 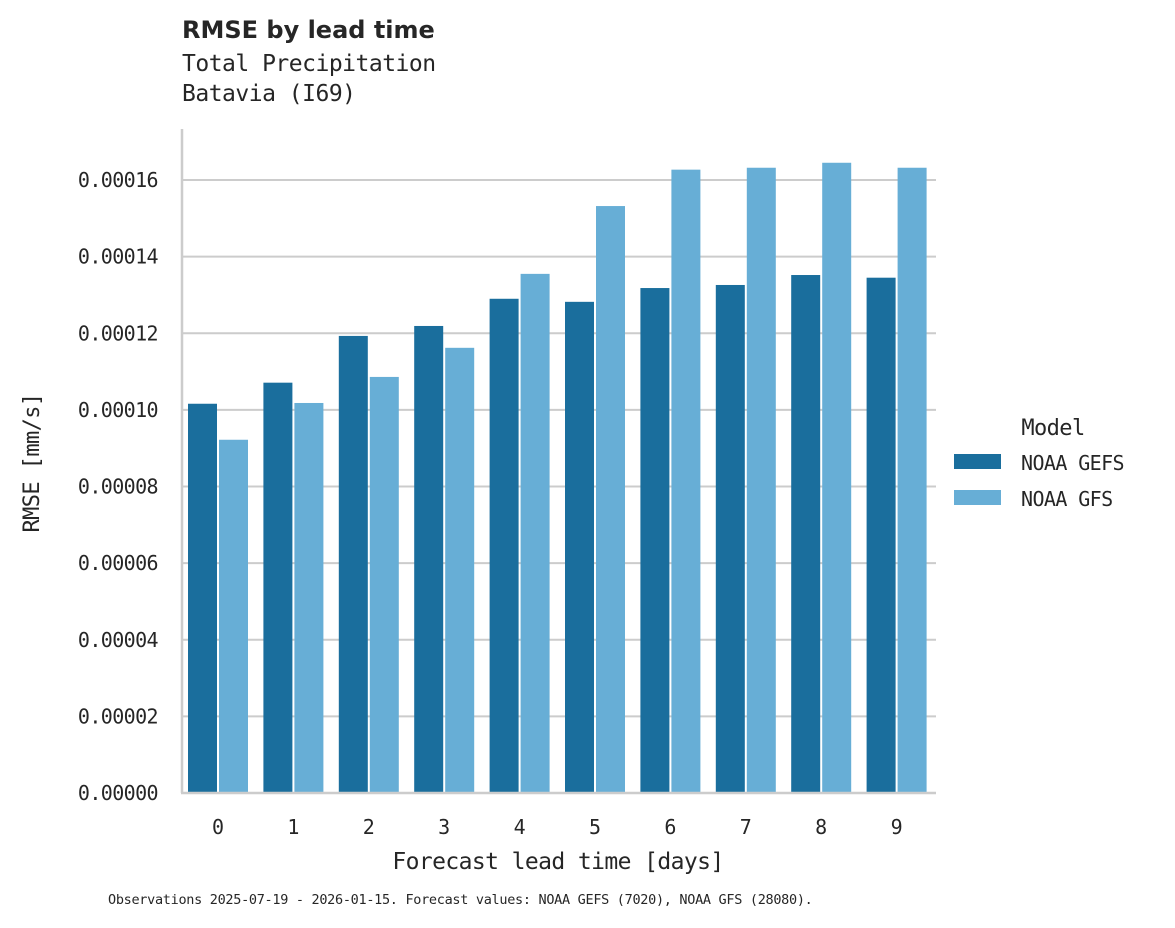 I want to click on legend-label-gfs: NOAA GFS, so click(x=1067, y=499).